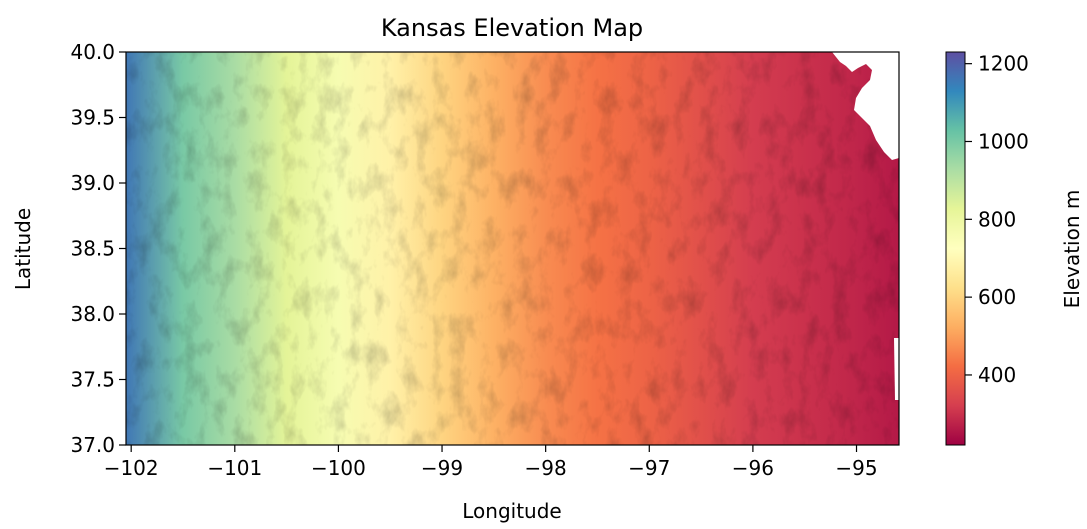  What do you see at coordinates (92, 380) in the screenshot?
I see `y-tick-label: 37.5` at bounding box center [92, 380].